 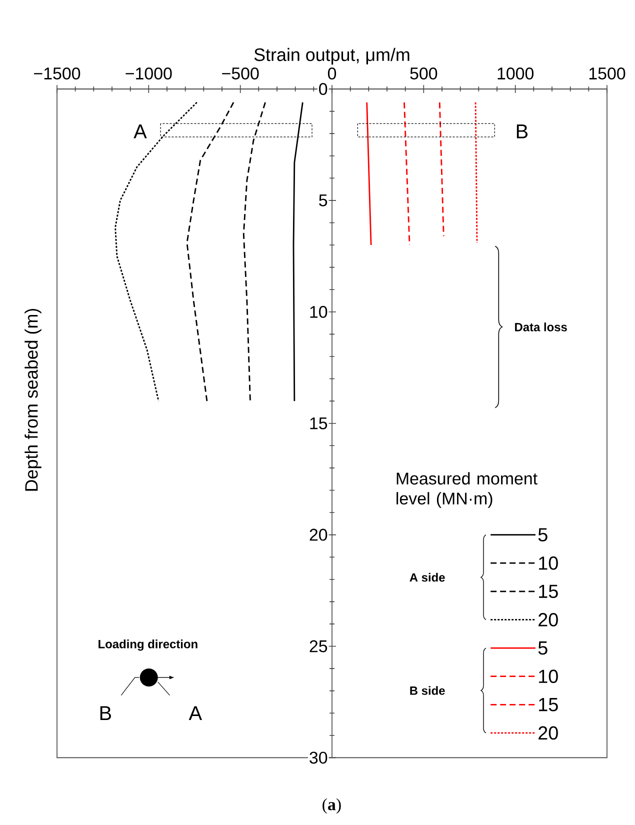 What do you see at coordinates (332, 56) in the screenshot?
I see `x-axis-title: Strain output, μm/m` at bounding box center [332, 56].